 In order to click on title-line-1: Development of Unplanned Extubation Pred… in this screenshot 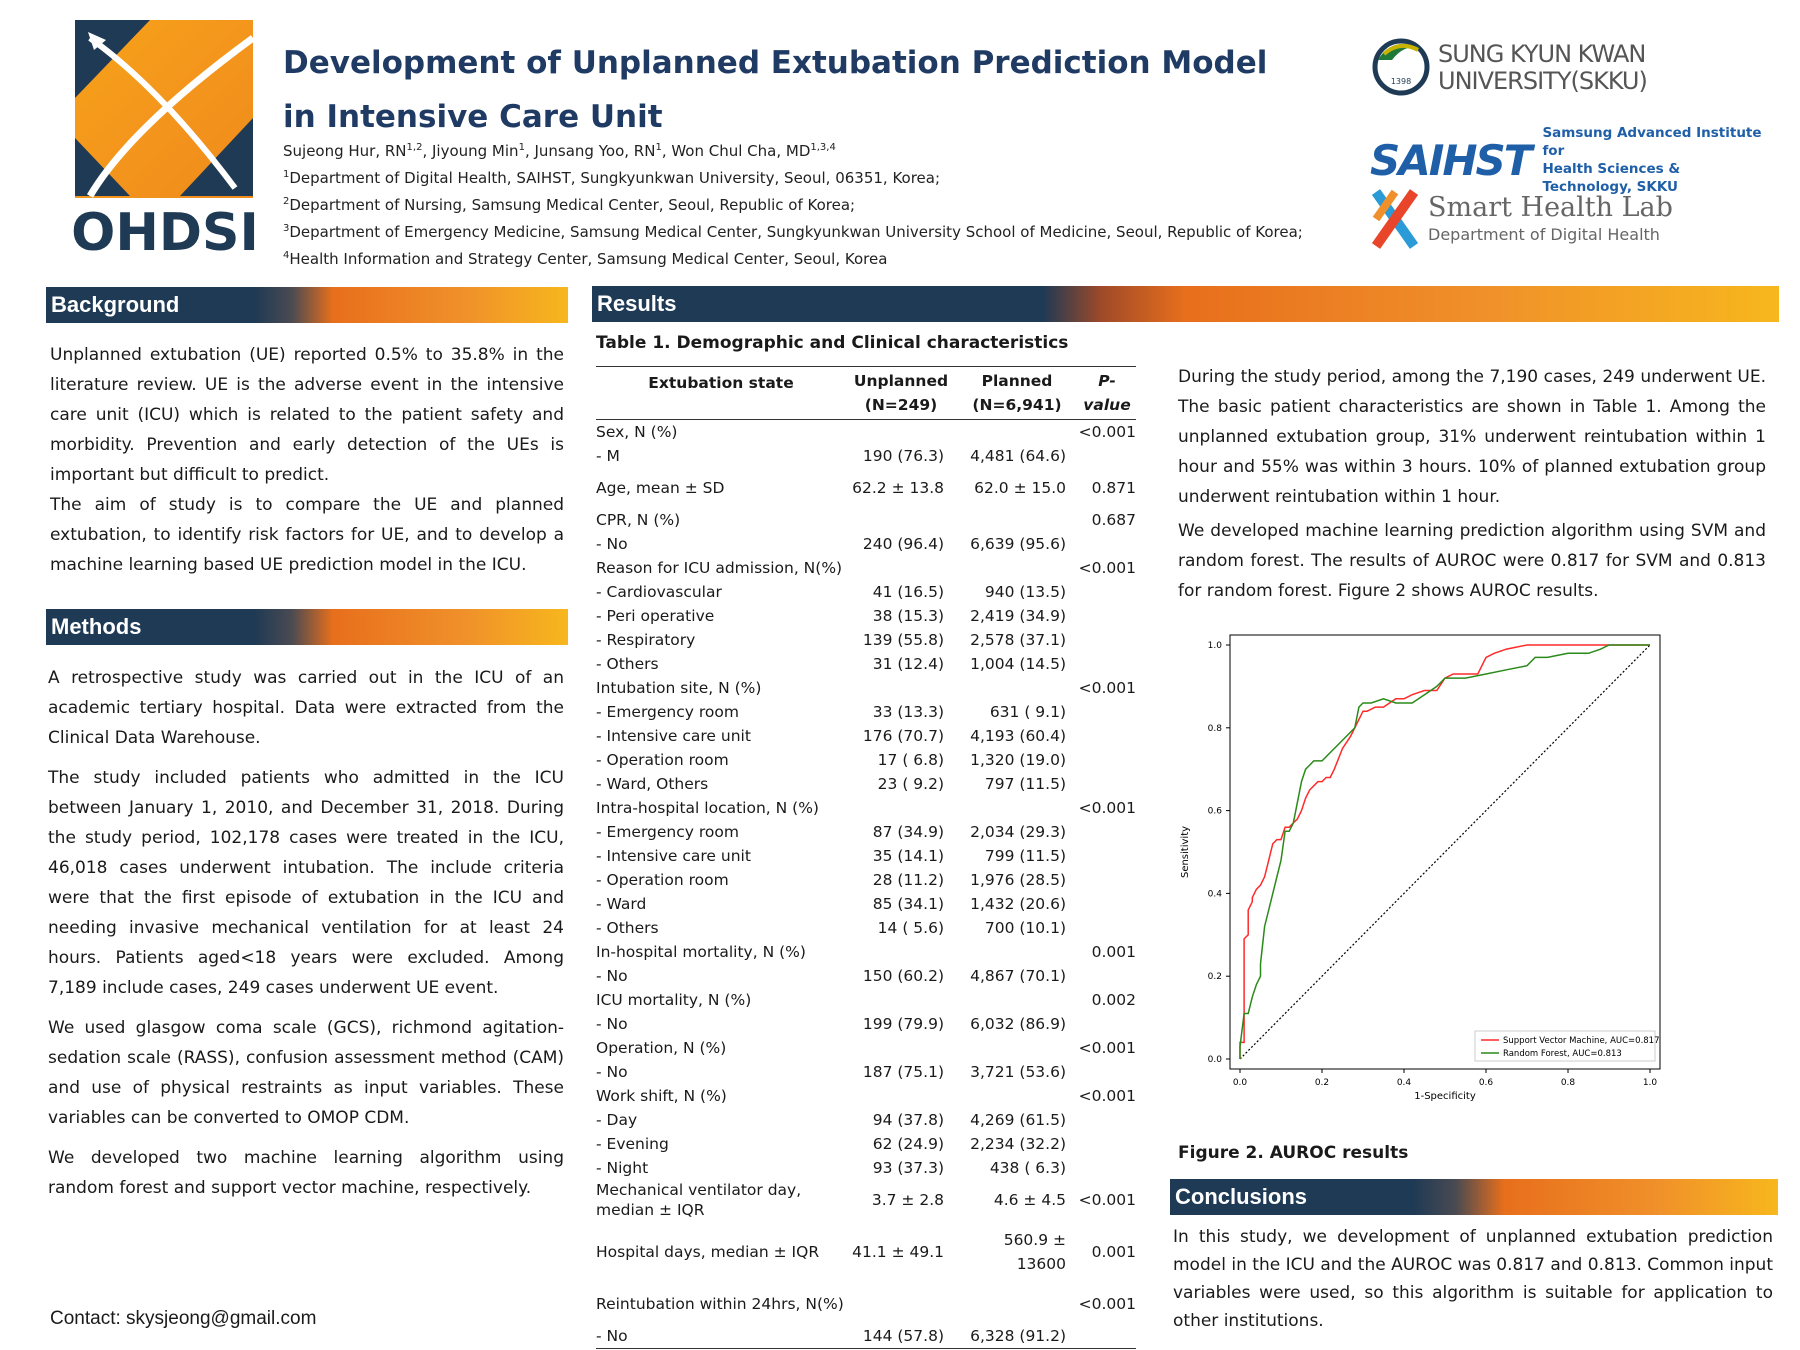, I will do `click(775, 63)`.